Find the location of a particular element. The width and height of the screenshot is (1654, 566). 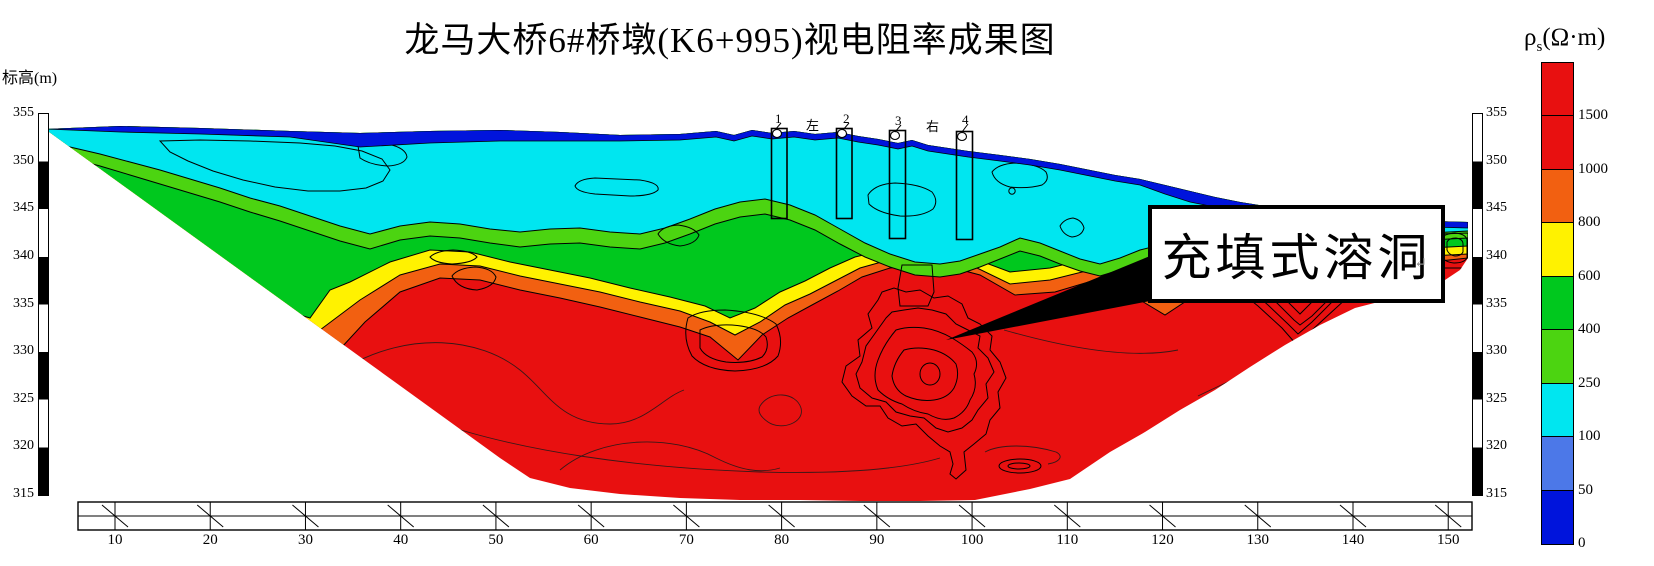

elevation-tick-left-350: 350 is located at coordinates (23, 160).